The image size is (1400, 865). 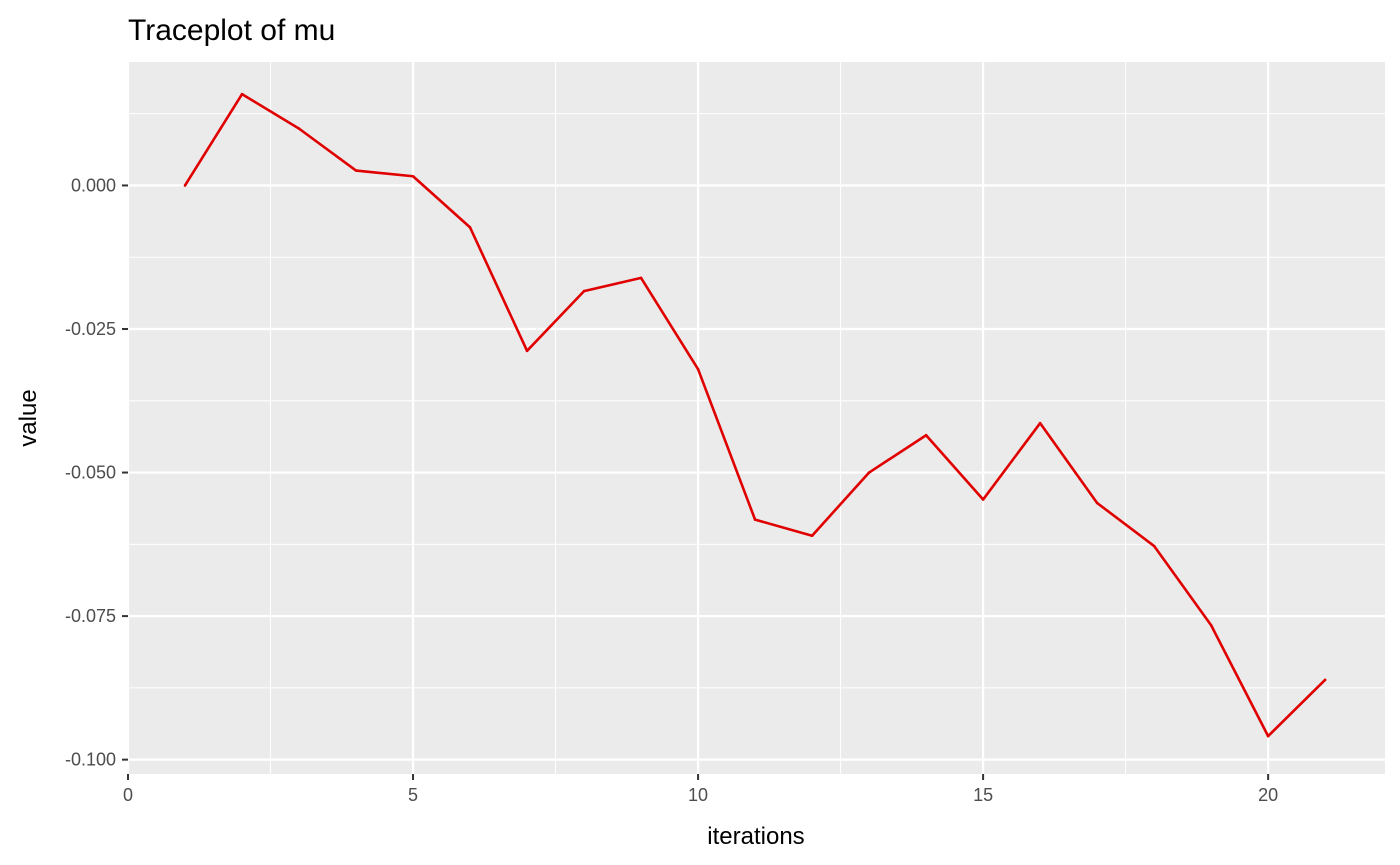 What do you see at coordinates (231, 30) in the screenshot?
I see `chart-title: Traceplot of mu` at bounding box center [231, 30].